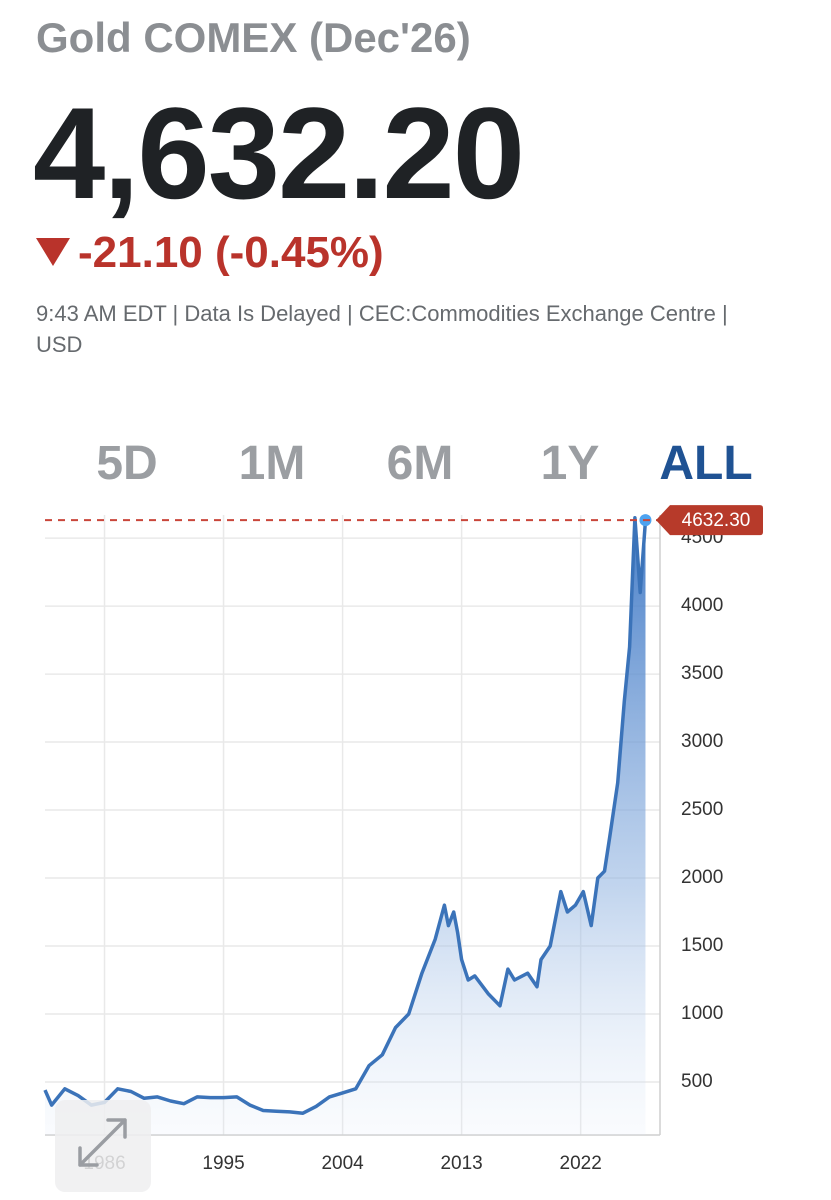 Image resolution: width=831 pixels, height=1200 pixels. I want to click on range-tab: 1Y, so click(570, 463).